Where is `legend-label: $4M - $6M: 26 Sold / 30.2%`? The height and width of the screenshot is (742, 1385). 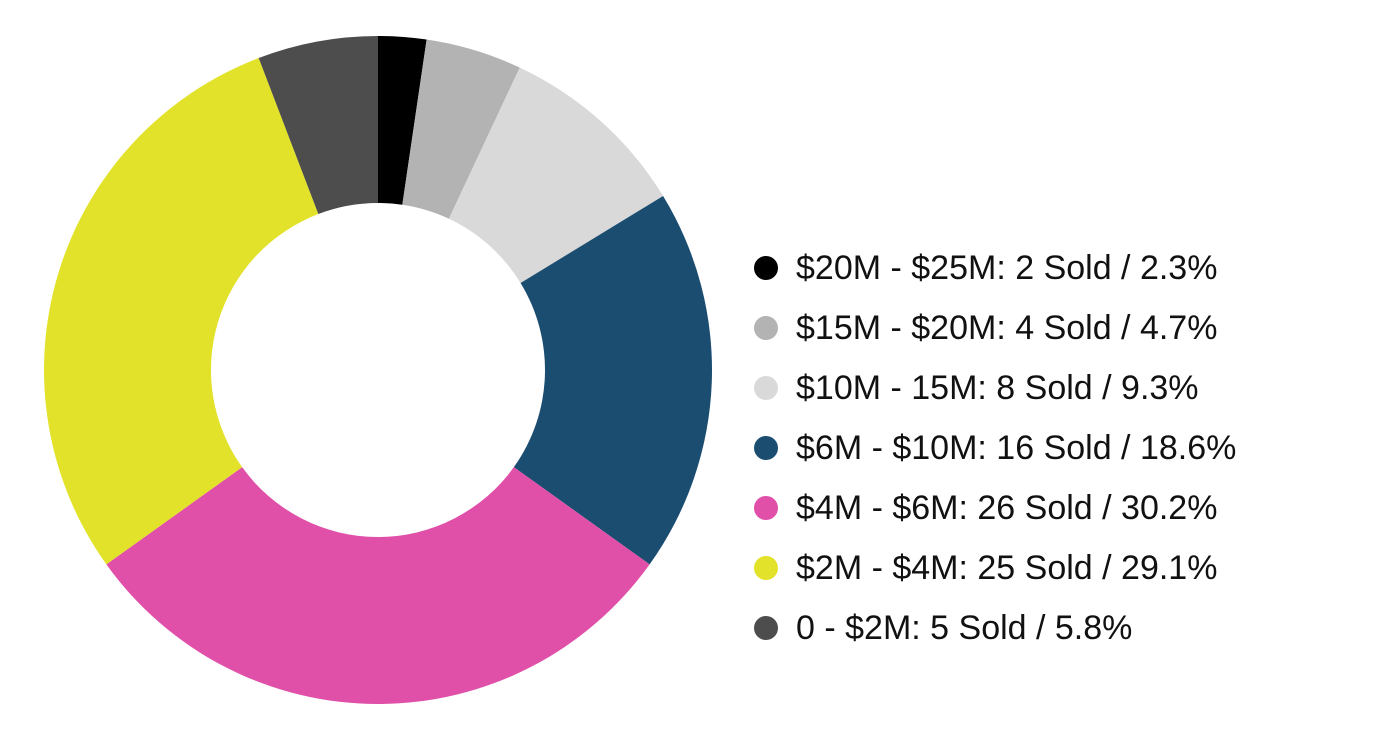
legend-label: $4M - $6M: 26 Sold / 30.2% is located at coordinates (1007, 507).